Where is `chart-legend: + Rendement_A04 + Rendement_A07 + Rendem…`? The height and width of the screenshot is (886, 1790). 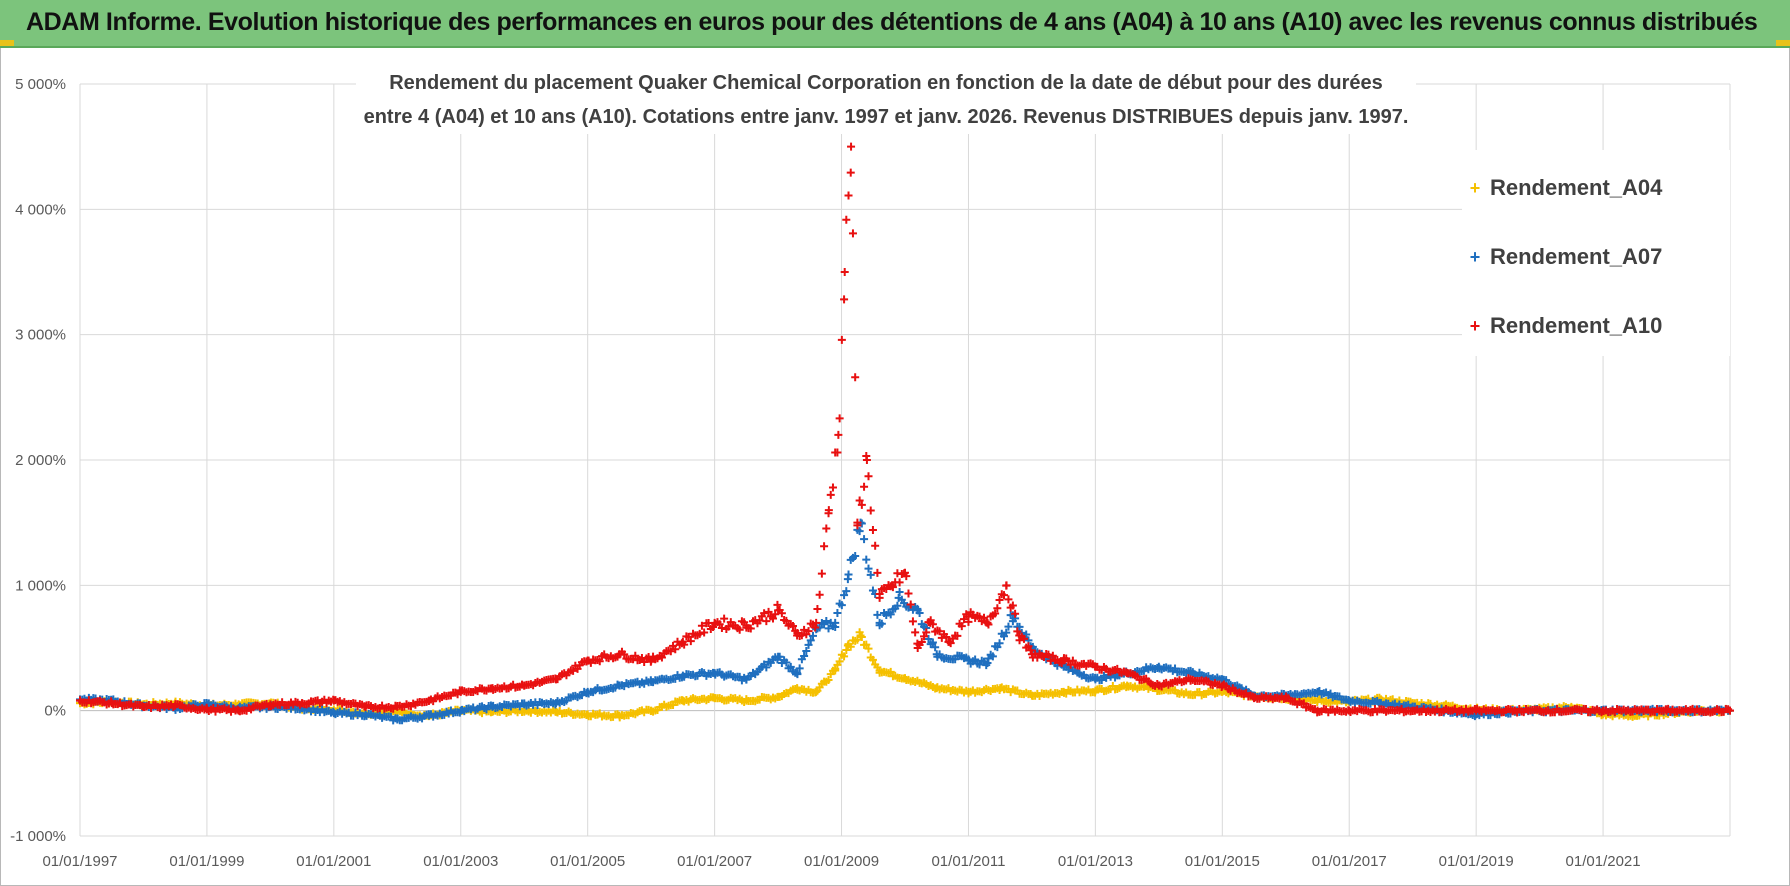
chart-legend: + Rendement_A04 + Rendement_A07 + Rendem… is located at coordinates (1596, 253).